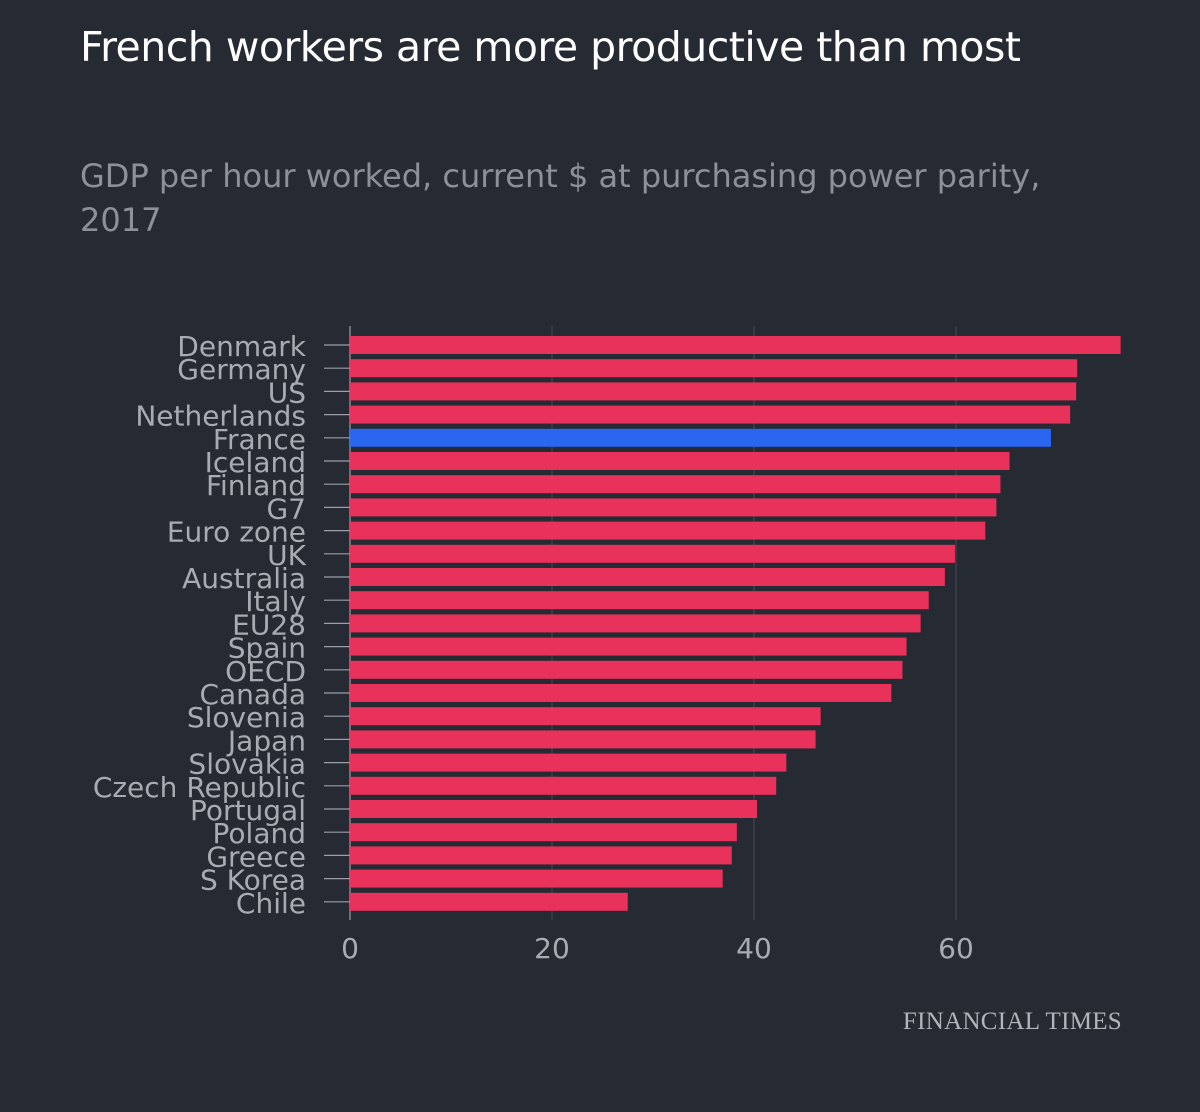  What do you see at coordinates (552, 948) in the screenshot?
I see `x-tick-label: 20` at bounding box center [552, 948].